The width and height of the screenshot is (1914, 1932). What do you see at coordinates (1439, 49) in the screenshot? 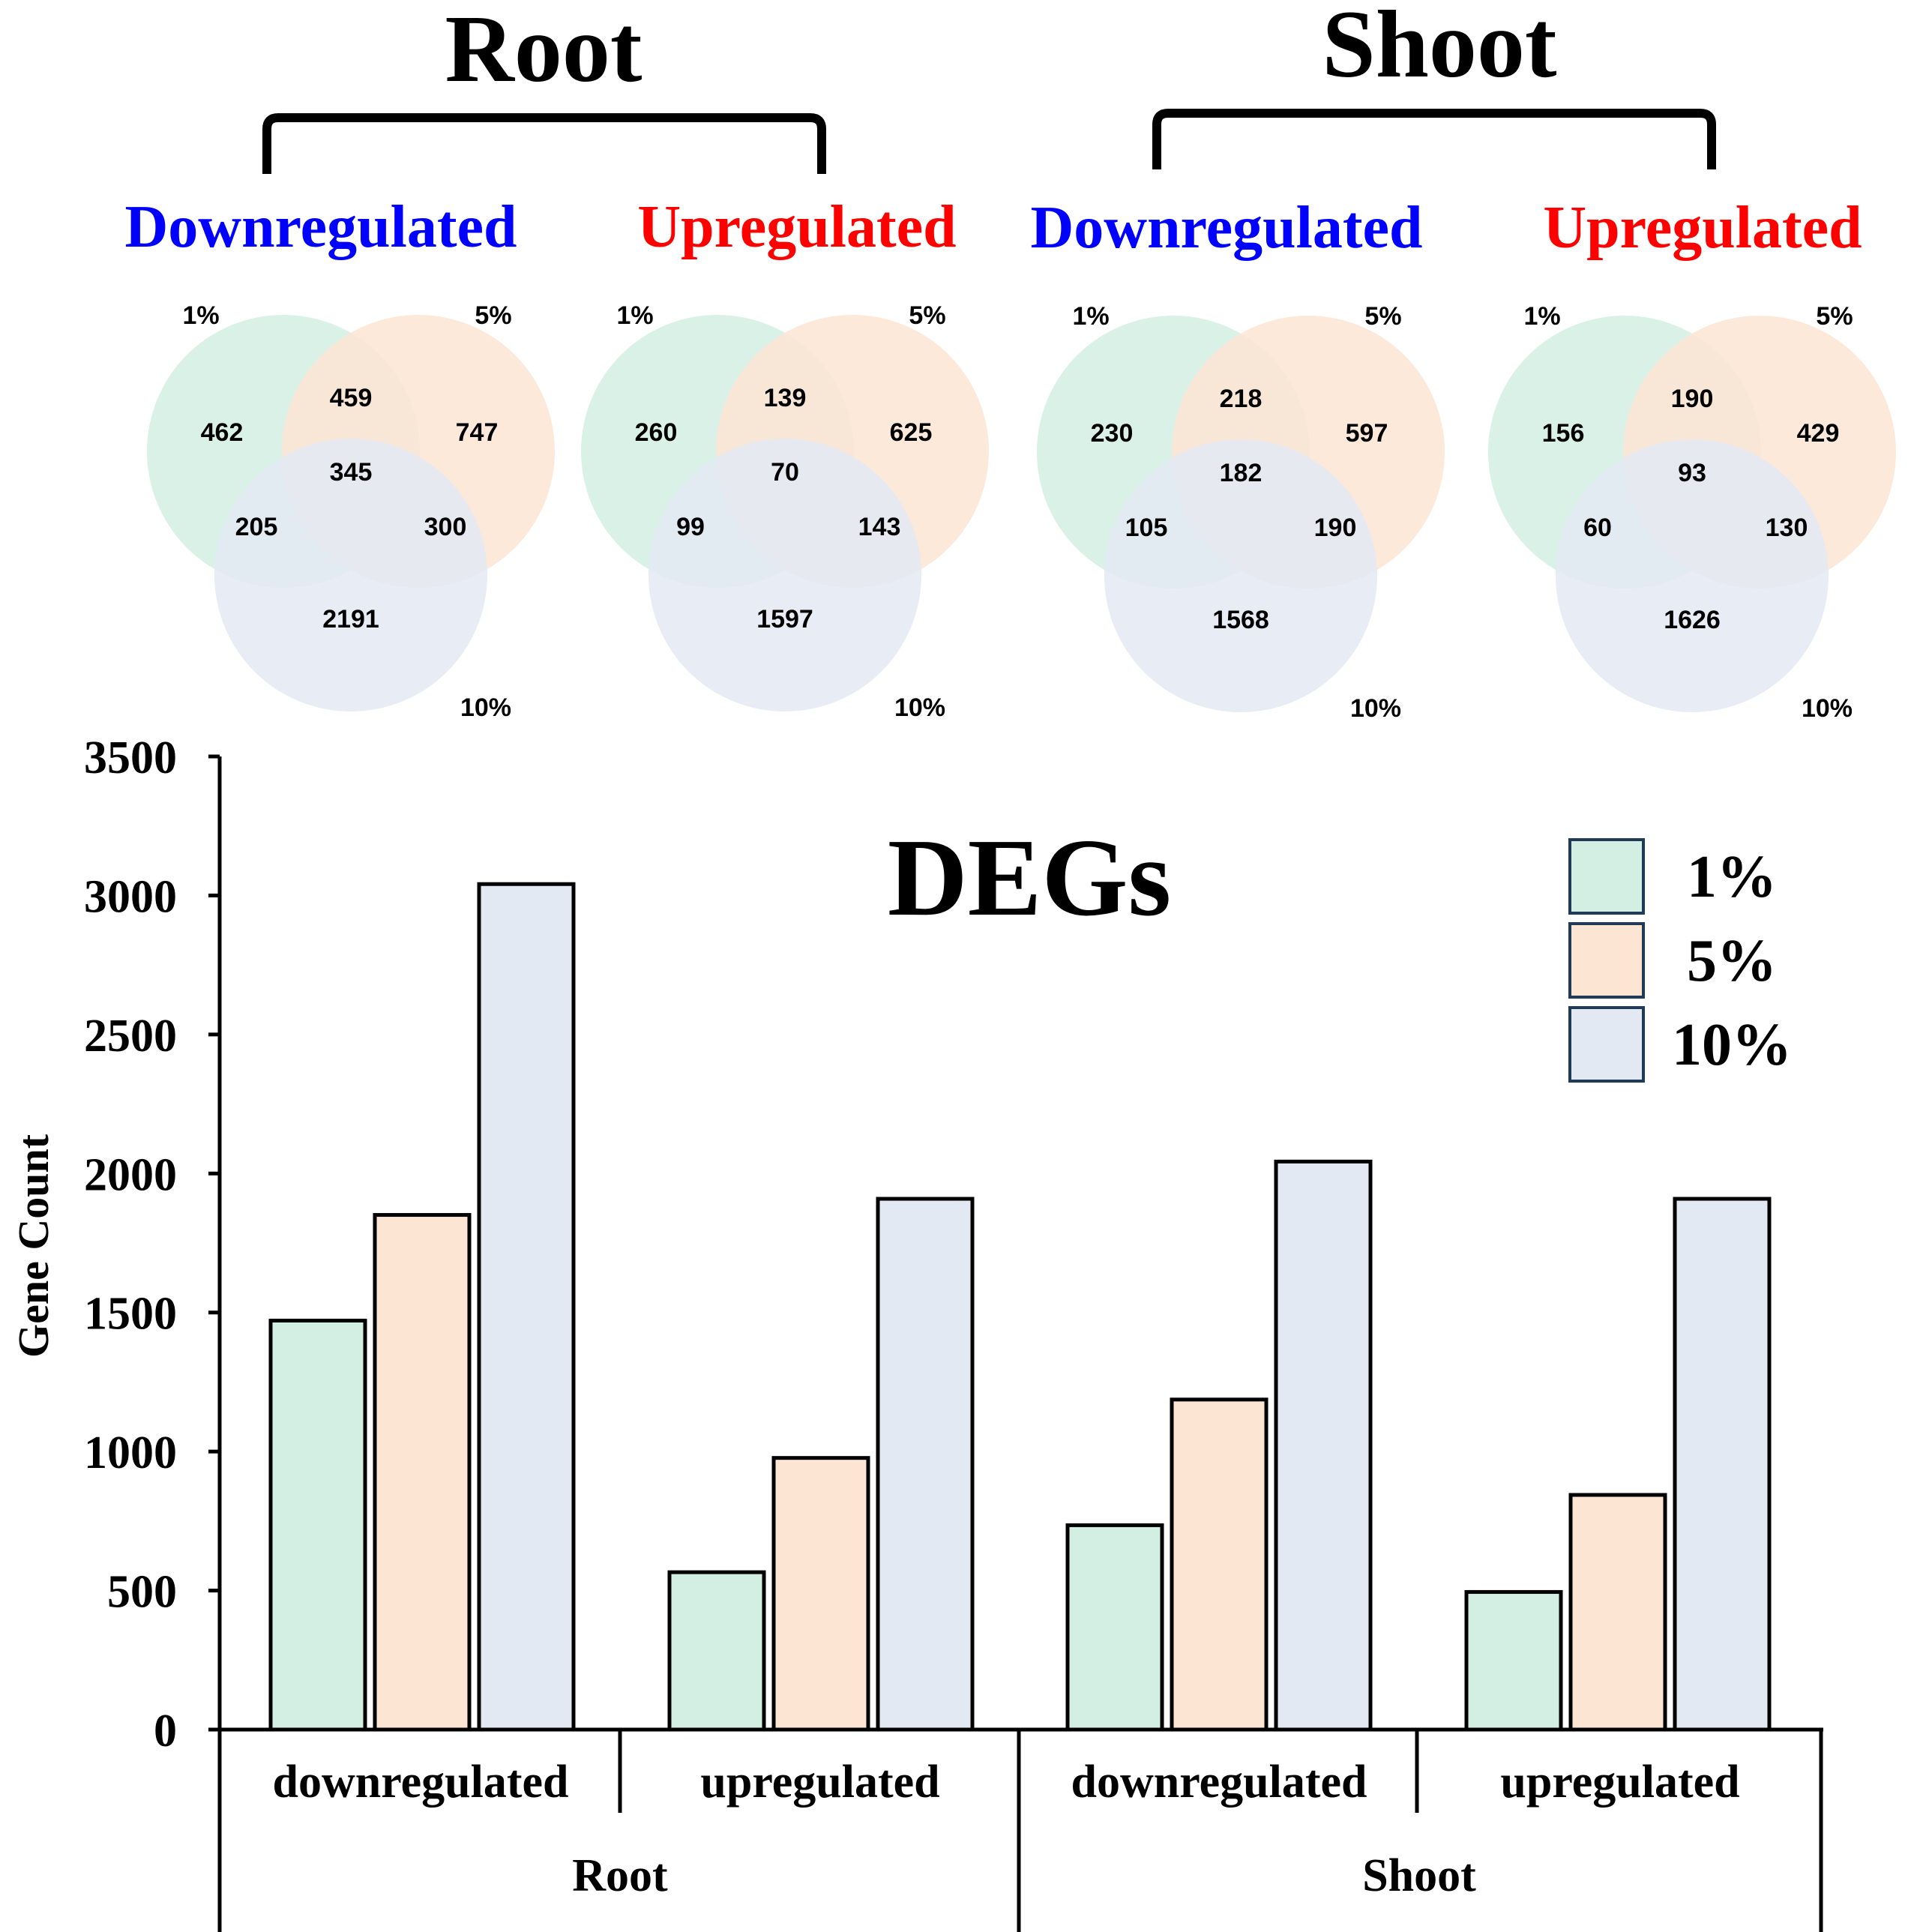
I see `shoot-header: Shoot` at bounding box center [1439, 49].